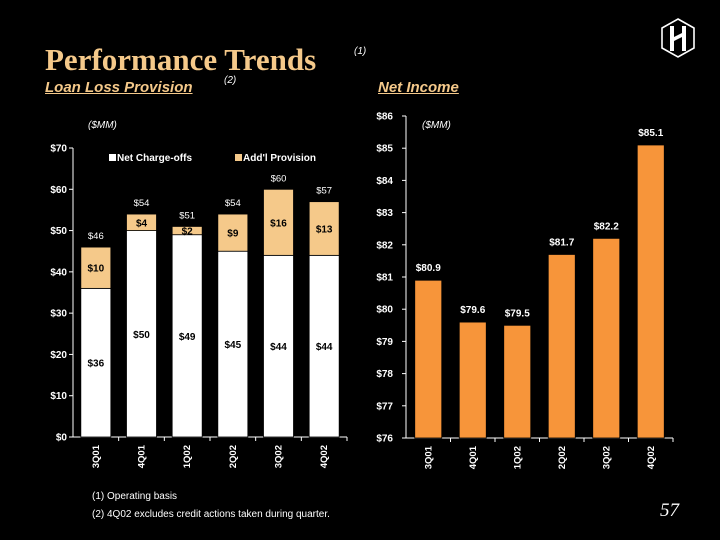 The image size is (720, 540). What do you see at coordinates (650, 133) in the screenshot?
I see `net-income-value-label: $85.1` at bounding box center [650, 133].